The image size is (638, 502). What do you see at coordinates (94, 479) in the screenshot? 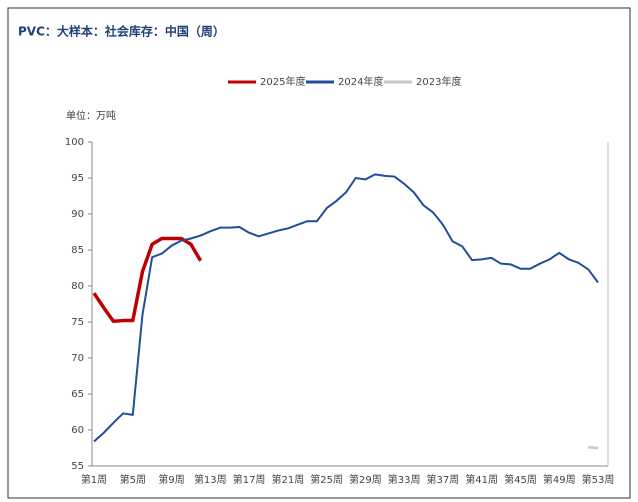
I see `x-tick-label: 第1周` at bounding box center [94, 479].